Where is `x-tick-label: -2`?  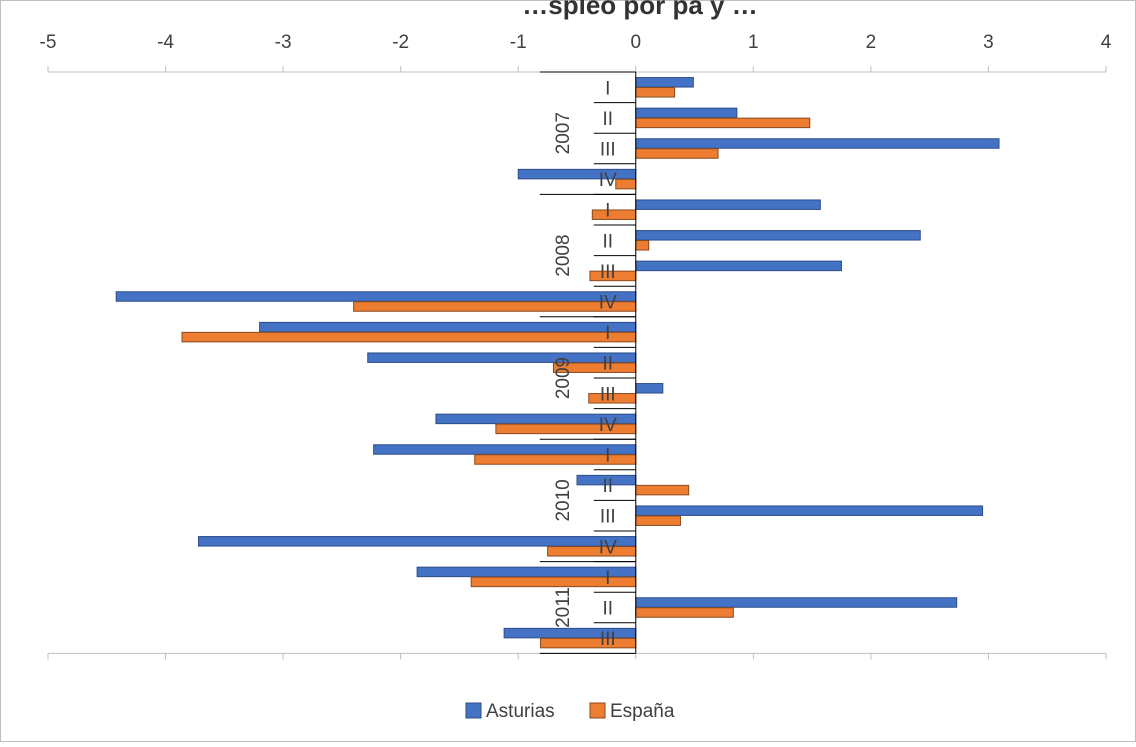
x-tick-label: -2 is located at coordinates (400, 42).